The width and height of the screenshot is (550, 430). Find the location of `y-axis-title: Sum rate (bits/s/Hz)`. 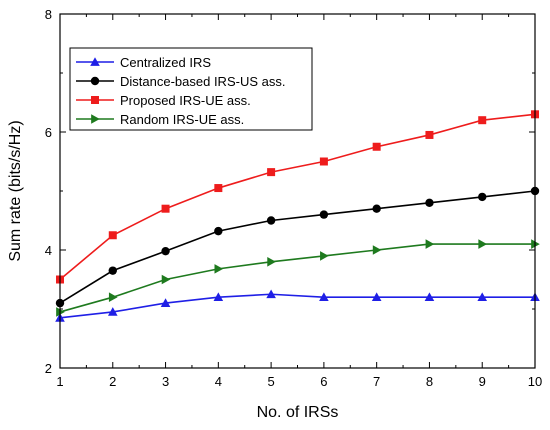

y-axis-title: Sum rate (bits/s/Hz) is located at coordinates (15, 190).